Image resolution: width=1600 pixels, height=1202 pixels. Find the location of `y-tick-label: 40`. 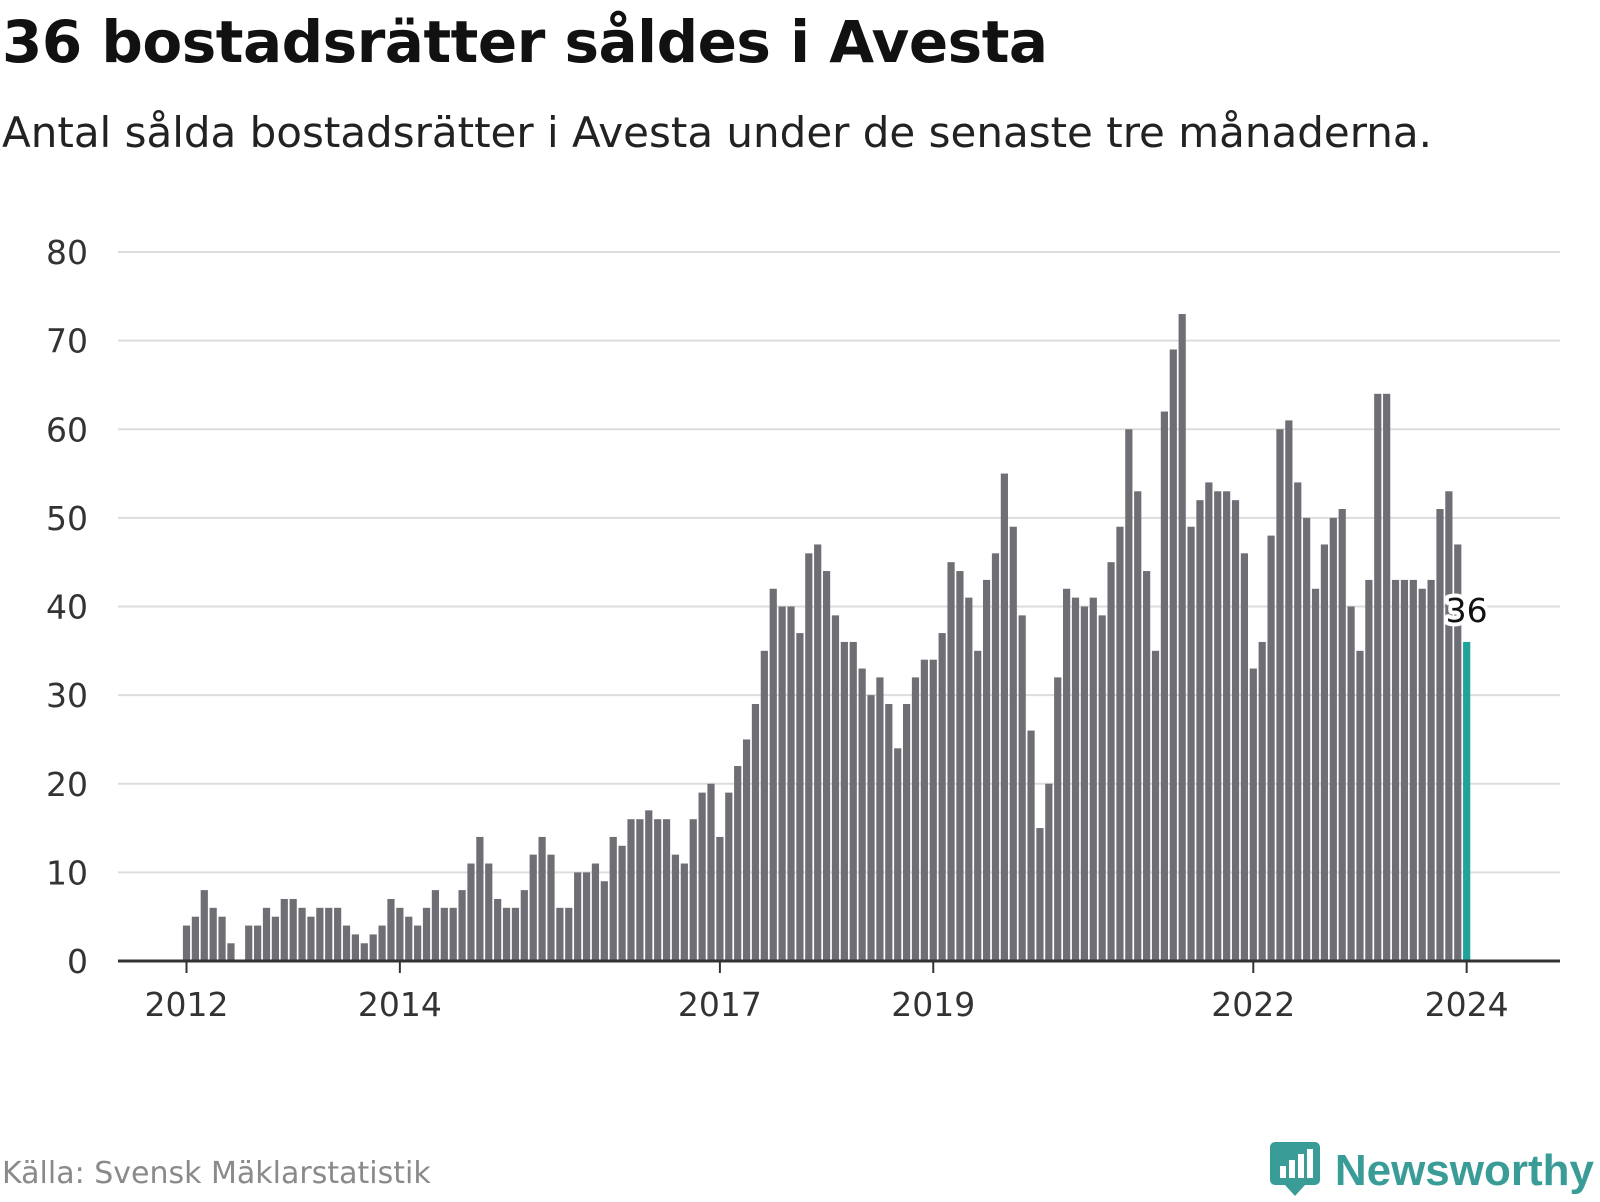

y-tick-label: 40 is located at coordinates (67, 607).